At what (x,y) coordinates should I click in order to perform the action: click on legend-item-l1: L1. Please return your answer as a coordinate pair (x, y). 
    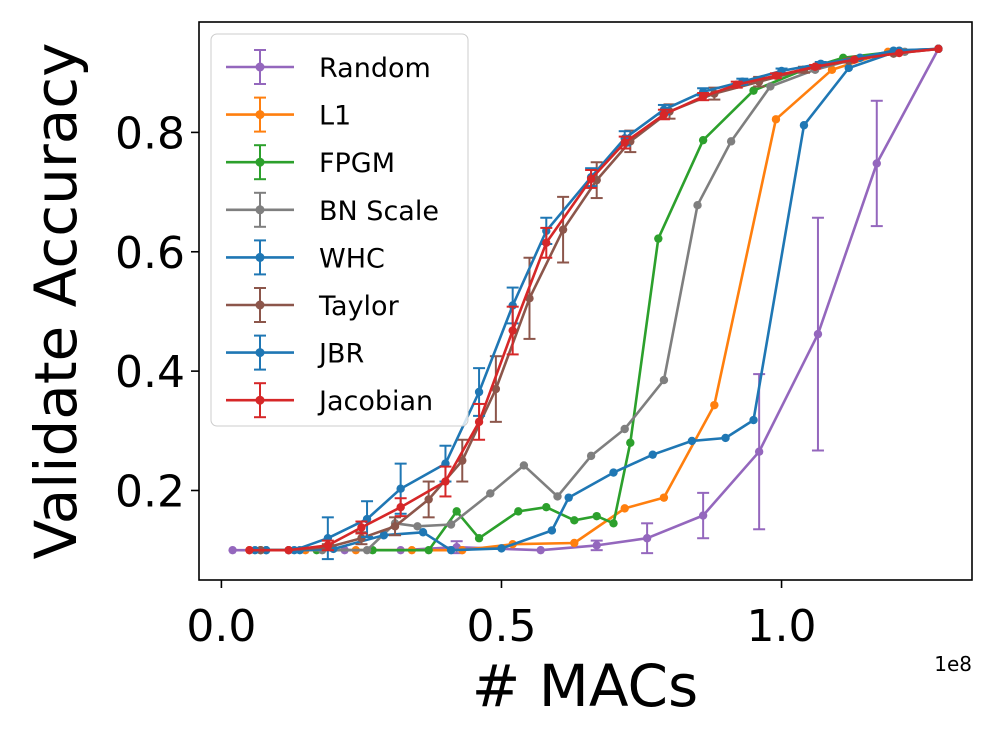
    Looking at the image, I should click on (288, 114).